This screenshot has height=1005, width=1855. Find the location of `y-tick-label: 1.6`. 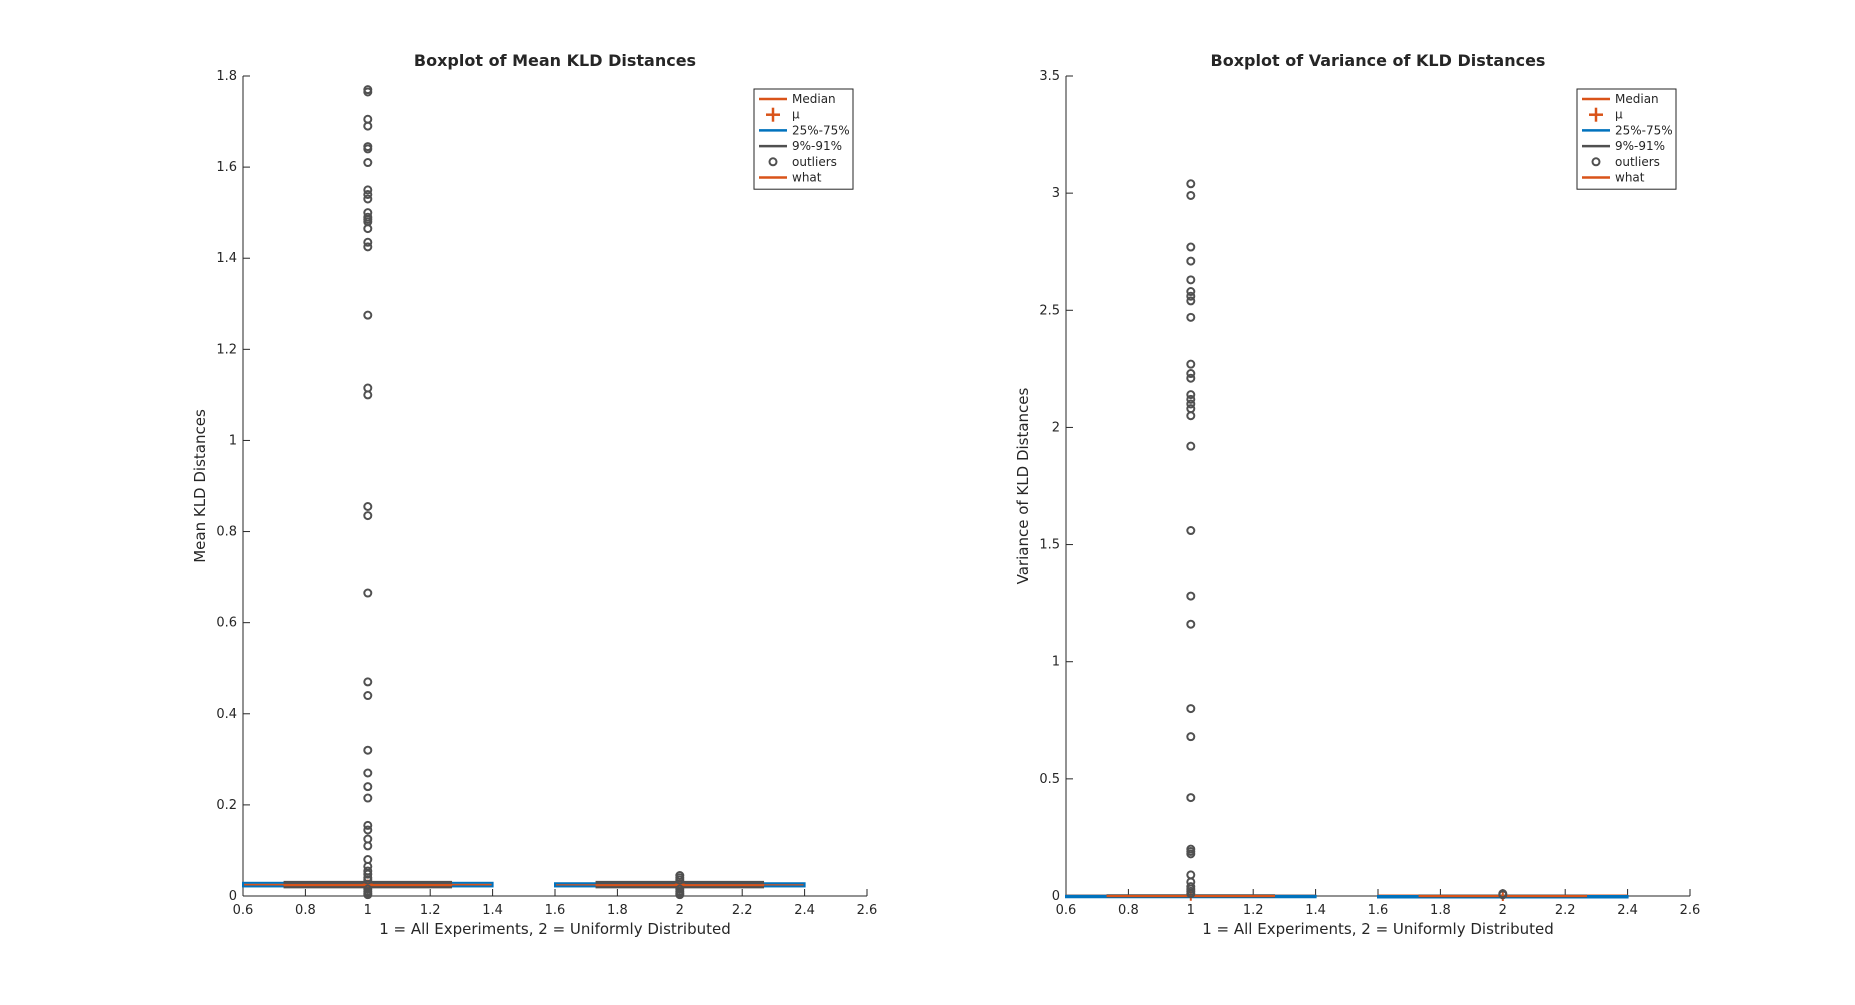

y-tick-label: 1.6 is located at coordinates (226, 167).